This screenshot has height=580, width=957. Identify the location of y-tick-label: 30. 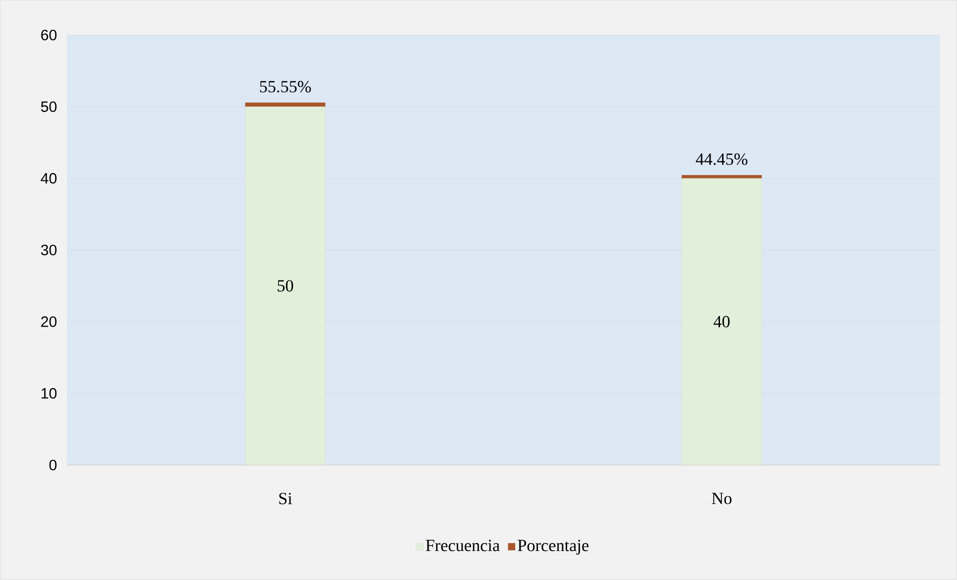
(49, 250).